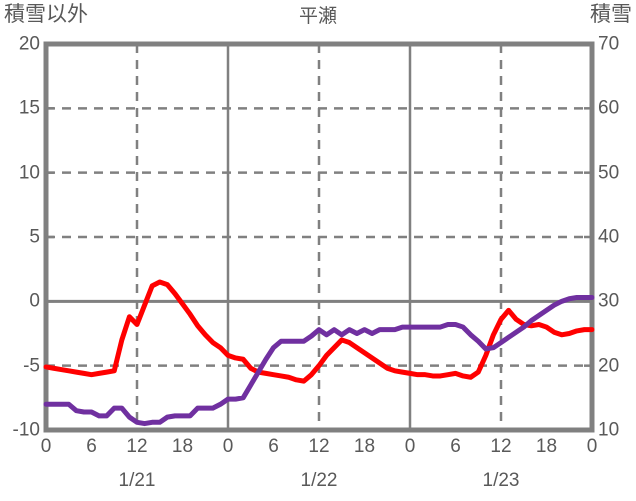  Describe the element at coordinates (609, 301) in the screenshot. I see `right-axis-tick-label: 30` at that location.